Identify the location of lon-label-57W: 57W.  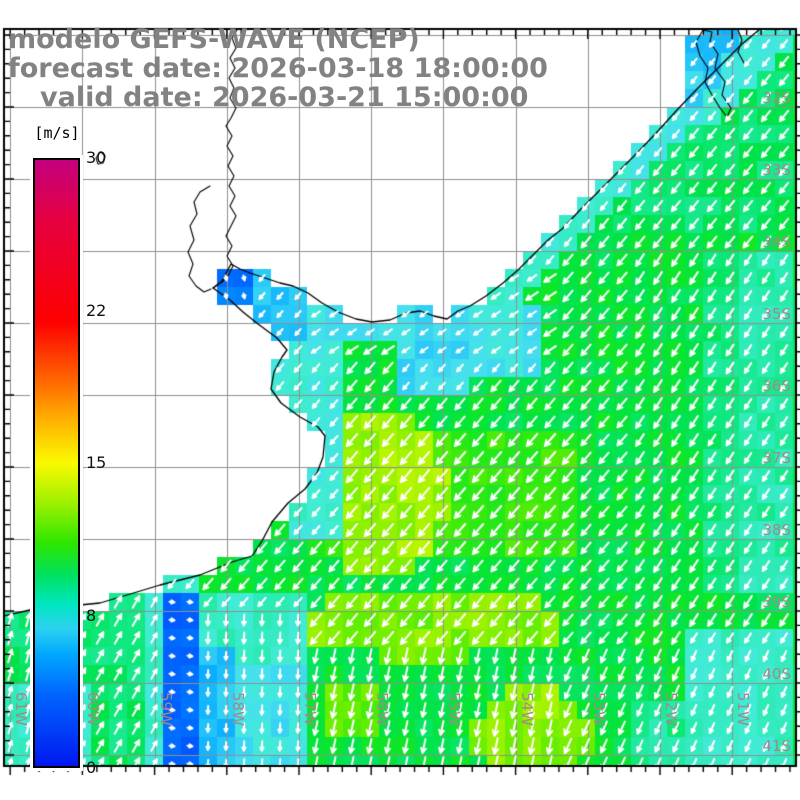
(310, 709).